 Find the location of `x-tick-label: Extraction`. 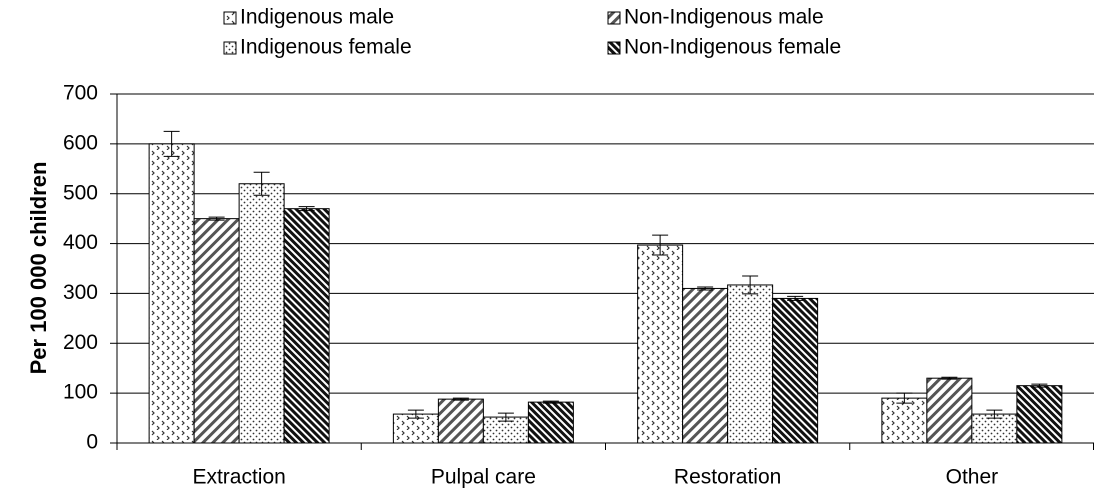

x-tick-label: Extraction is located at coordinates (238, 477).